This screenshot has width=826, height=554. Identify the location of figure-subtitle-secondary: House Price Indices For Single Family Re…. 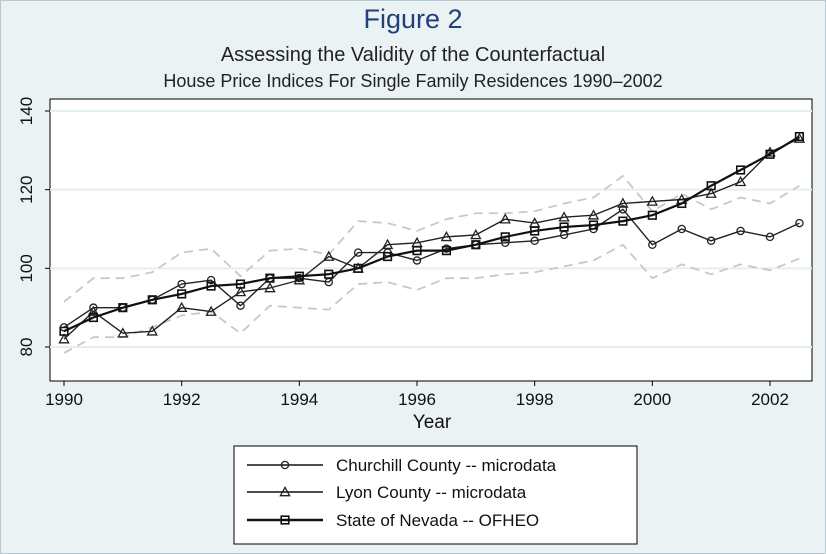
(413, 81).